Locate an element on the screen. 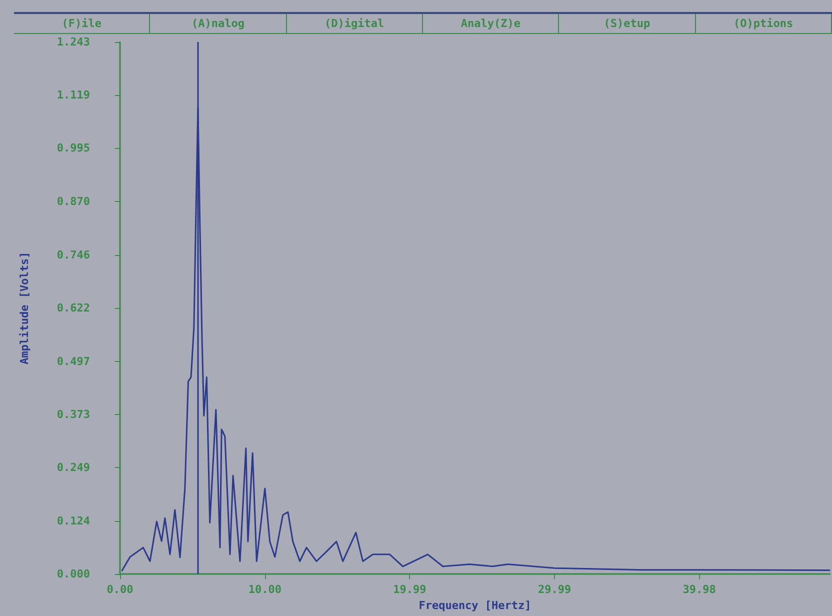  y-tick-label: 0.000 is located at coordinates (73, 574).